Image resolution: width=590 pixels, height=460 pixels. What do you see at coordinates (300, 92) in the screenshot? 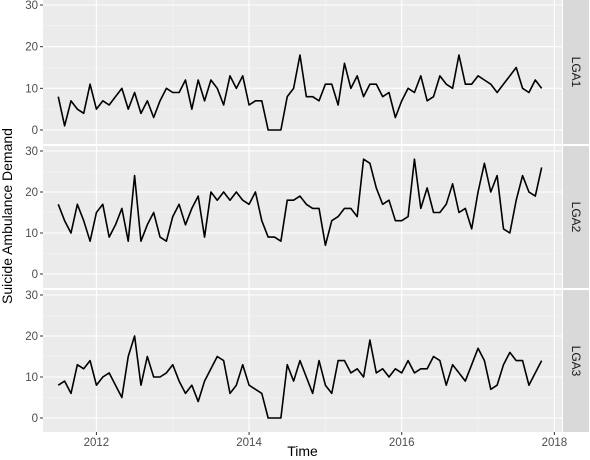
I see `series-line-lga1` at bounding box center [300, 92].